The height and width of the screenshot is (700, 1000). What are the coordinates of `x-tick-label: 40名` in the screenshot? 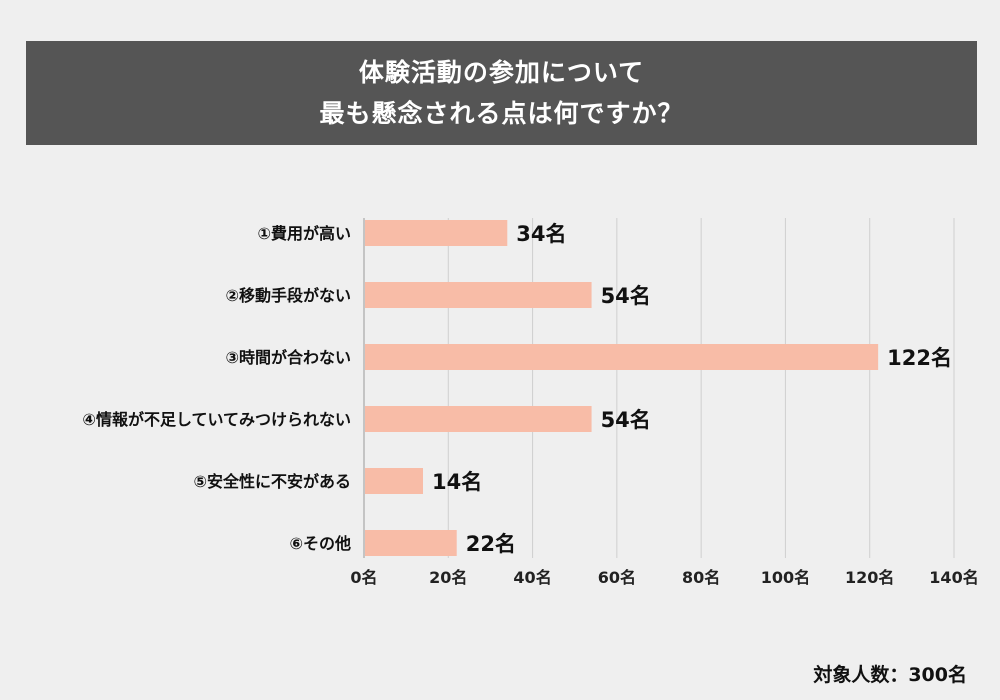 It's located at (532, 577).